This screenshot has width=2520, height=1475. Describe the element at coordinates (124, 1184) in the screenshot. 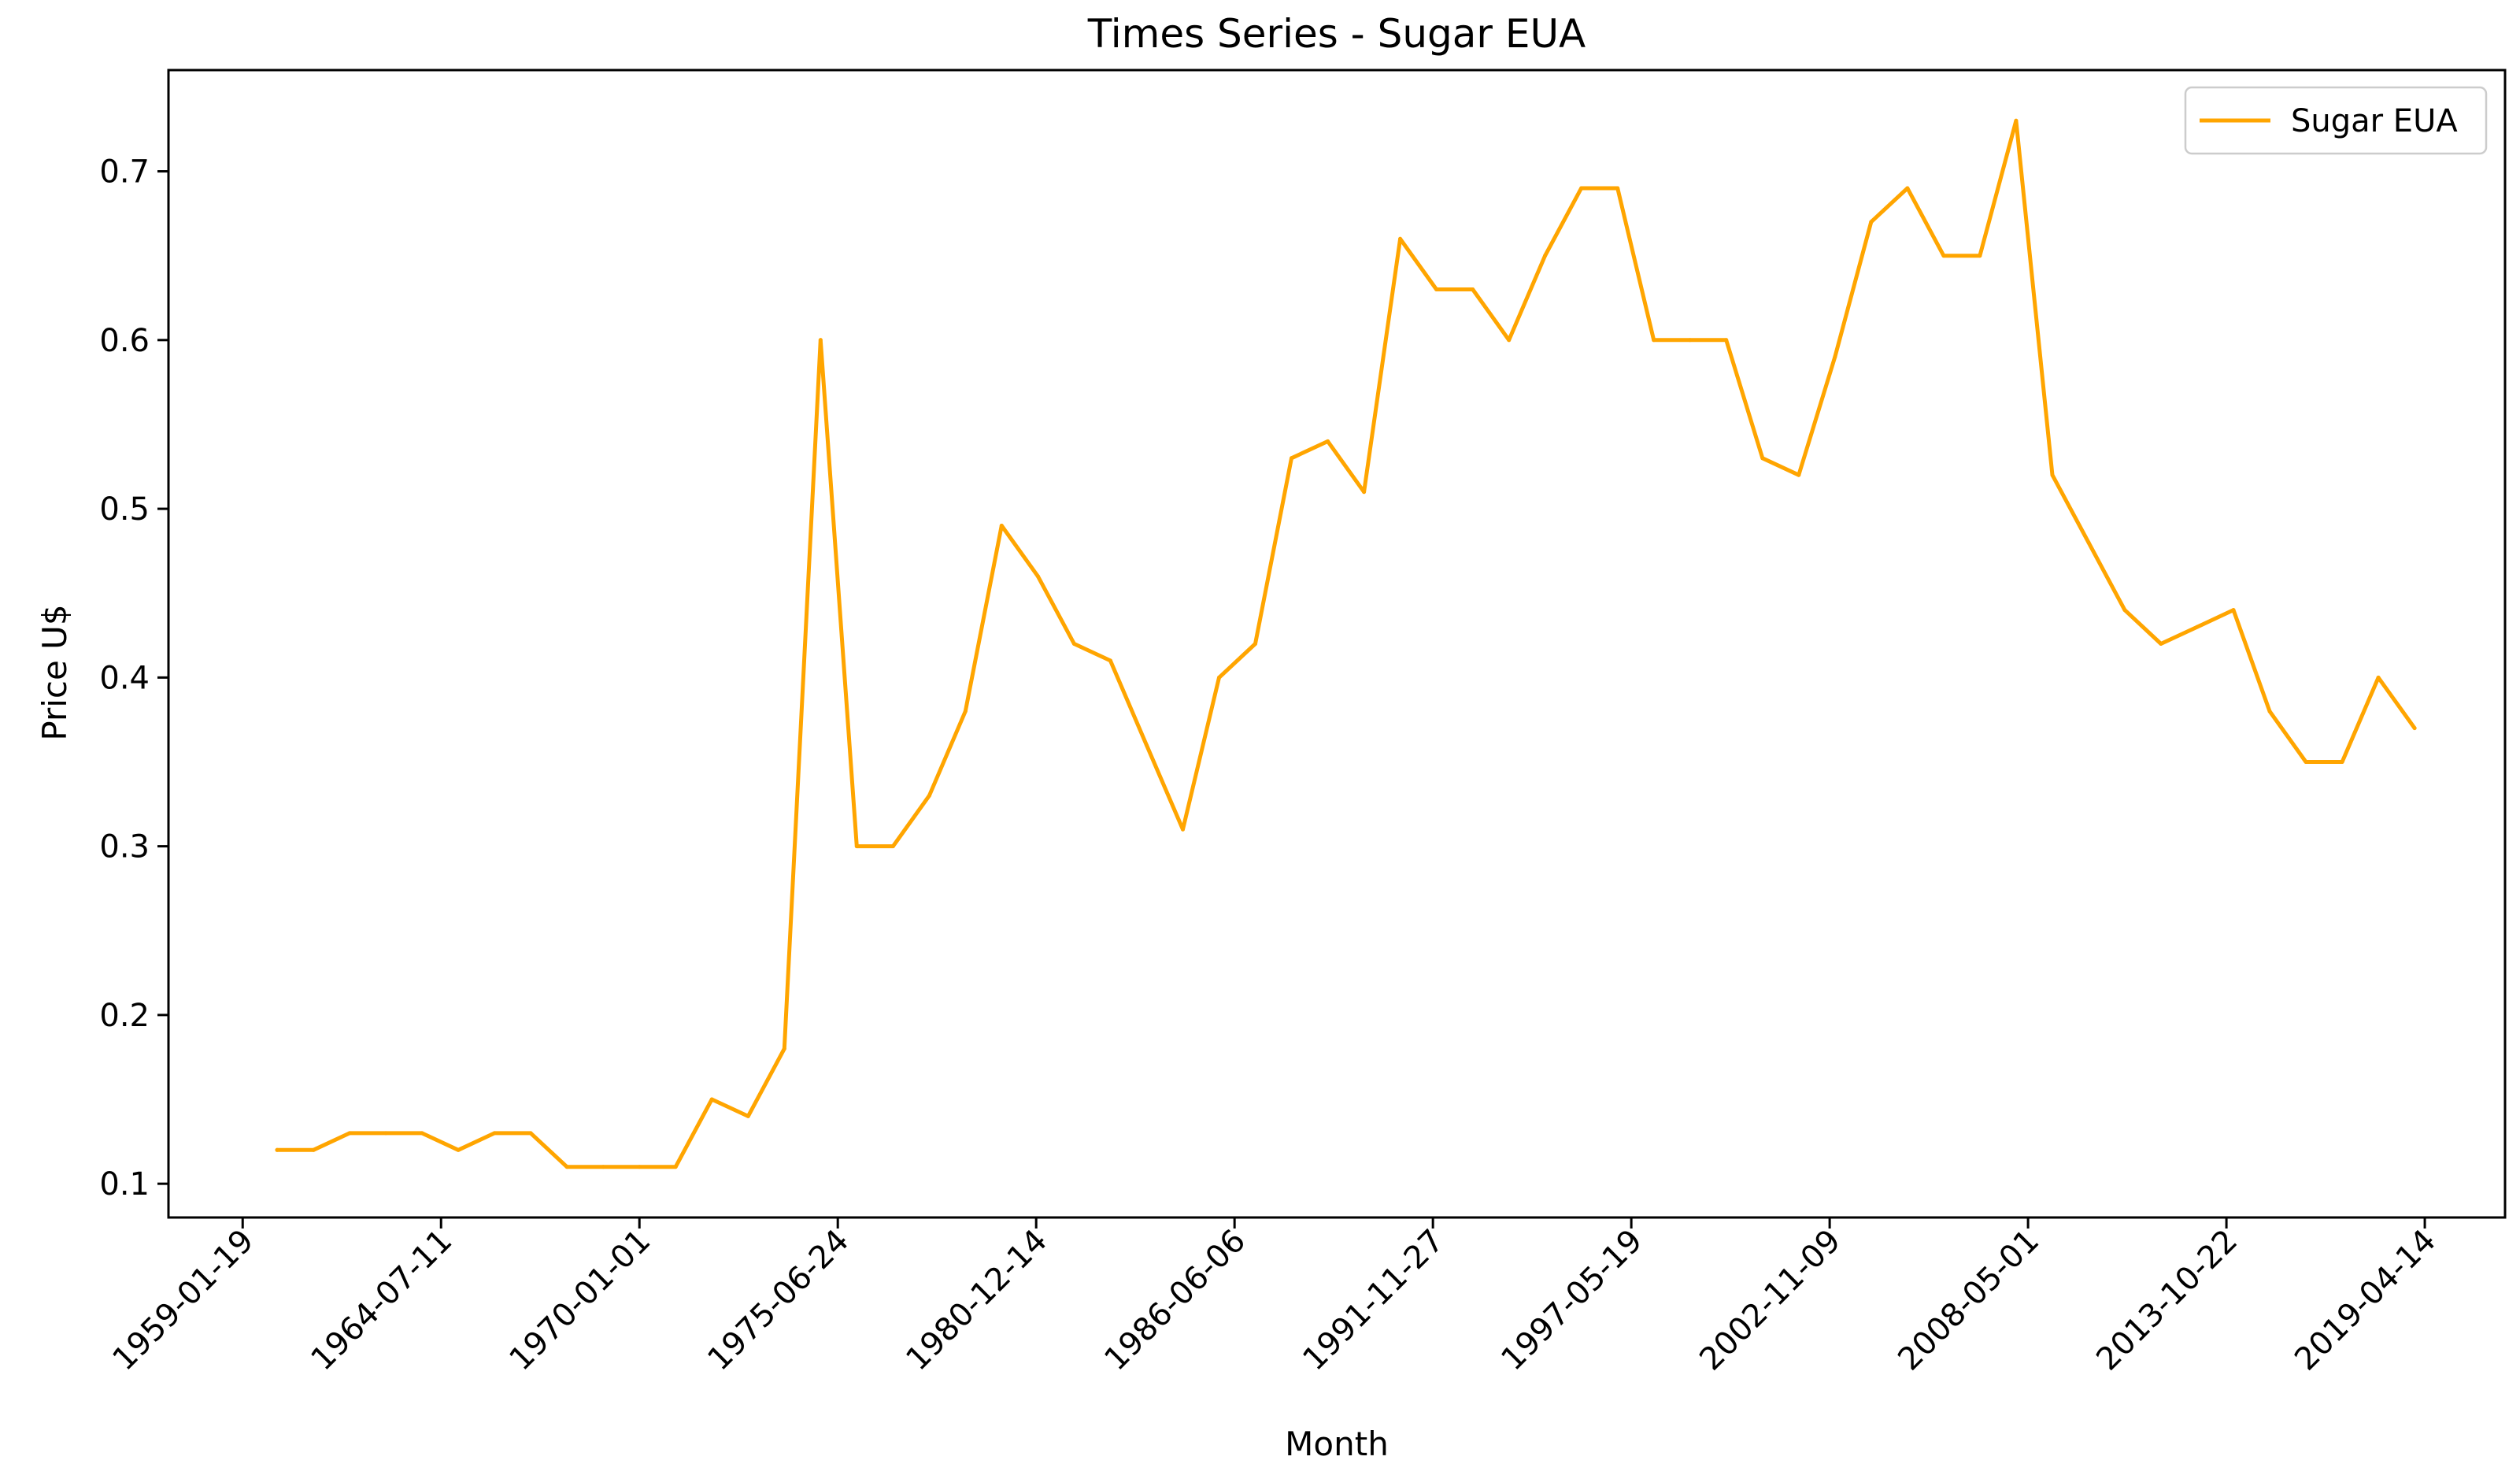

I see `y-tick-label: 0.1` at that location.